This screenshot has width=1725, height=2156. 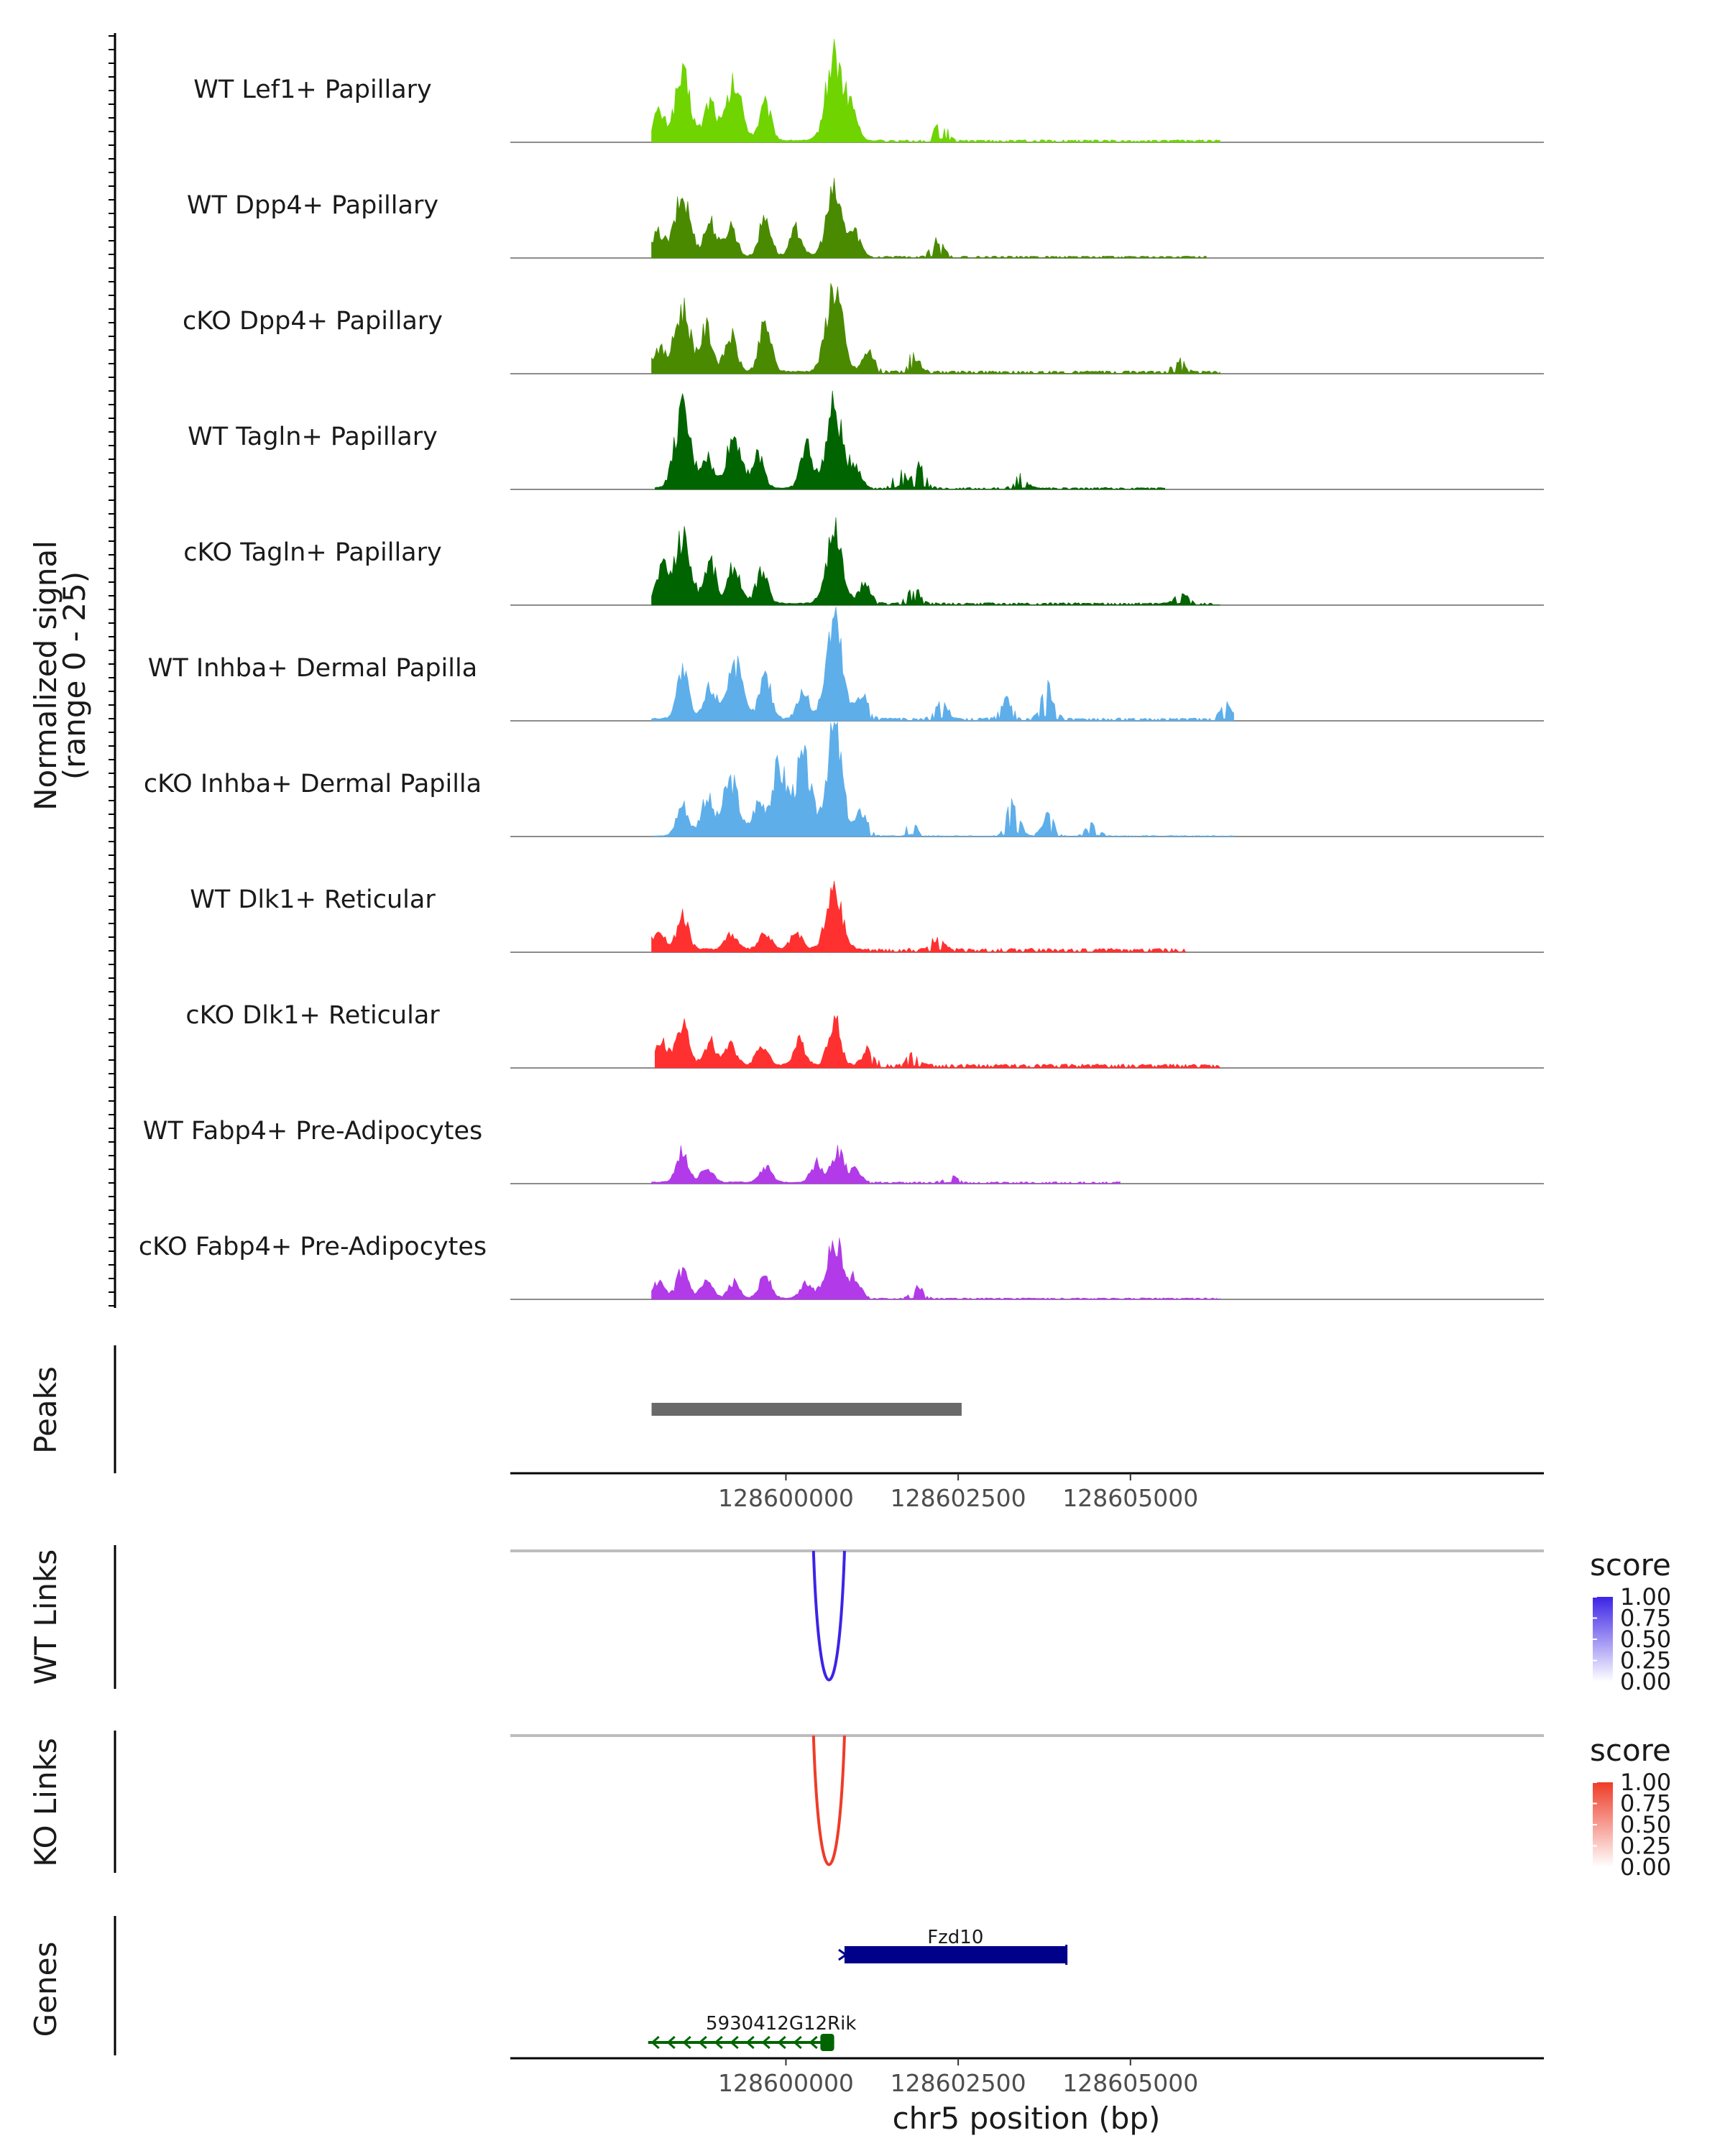 What do you see at coordinates (955, 1938) in the screenshot?
I see `gene-name: Fzd10` at bounding box center [955, 1938].